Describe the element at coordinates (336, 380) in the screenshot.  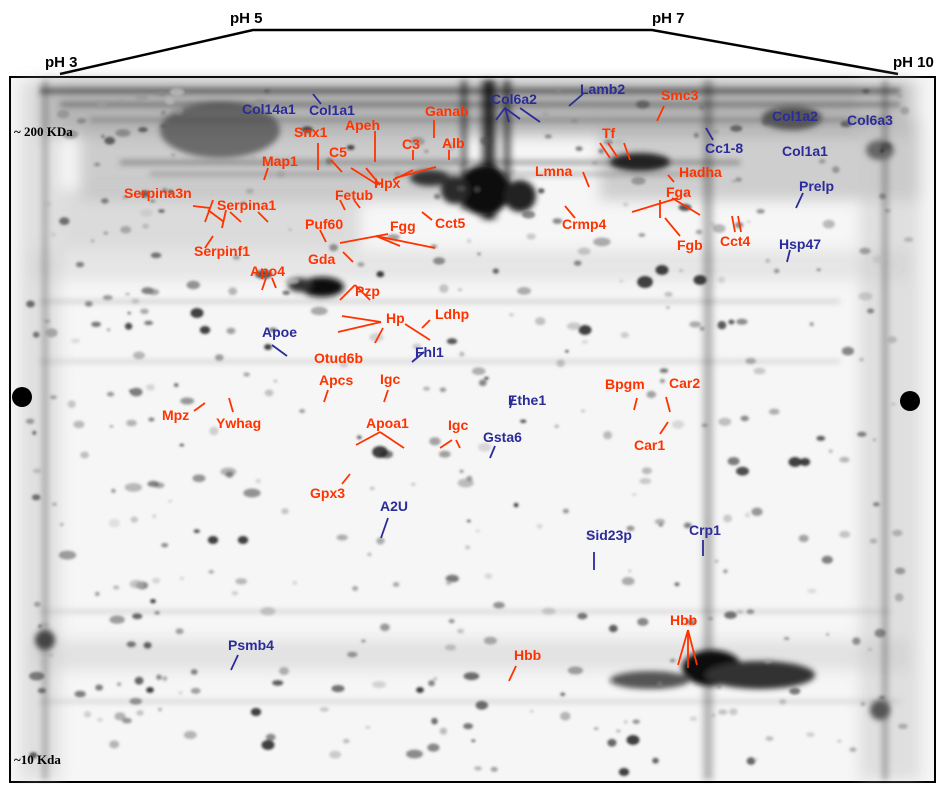
I see `protein-label-apcs: Apcs` at that location.